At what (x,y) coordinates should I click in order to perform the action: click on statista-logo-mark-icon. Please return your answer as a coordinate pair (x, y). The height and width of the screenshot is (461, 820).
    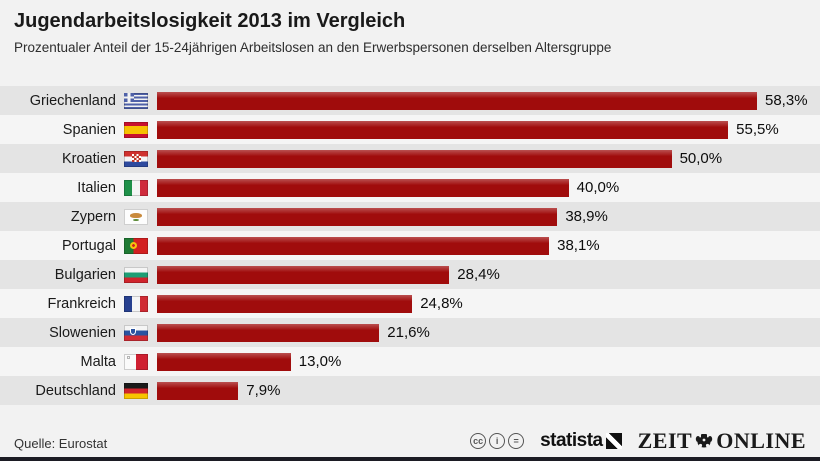
    Looking at the image, I should click on (613, 441).